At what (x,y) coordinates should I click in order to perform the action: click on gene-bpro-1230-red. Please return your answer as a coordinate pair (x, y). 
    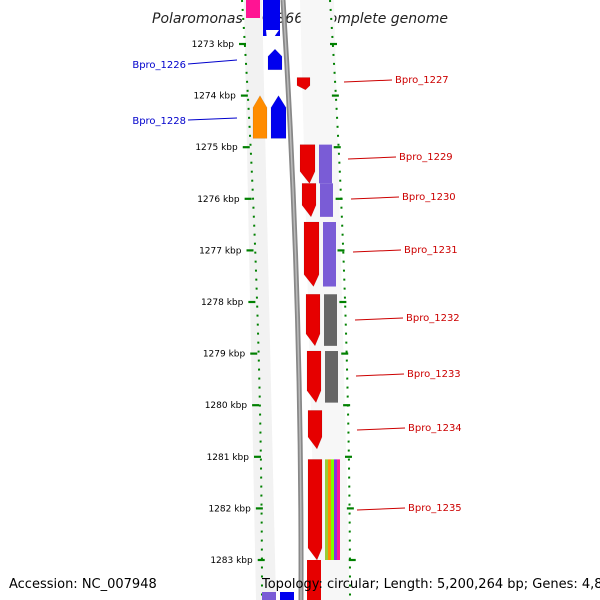
    Looking at the image, I should click on (309, 200).